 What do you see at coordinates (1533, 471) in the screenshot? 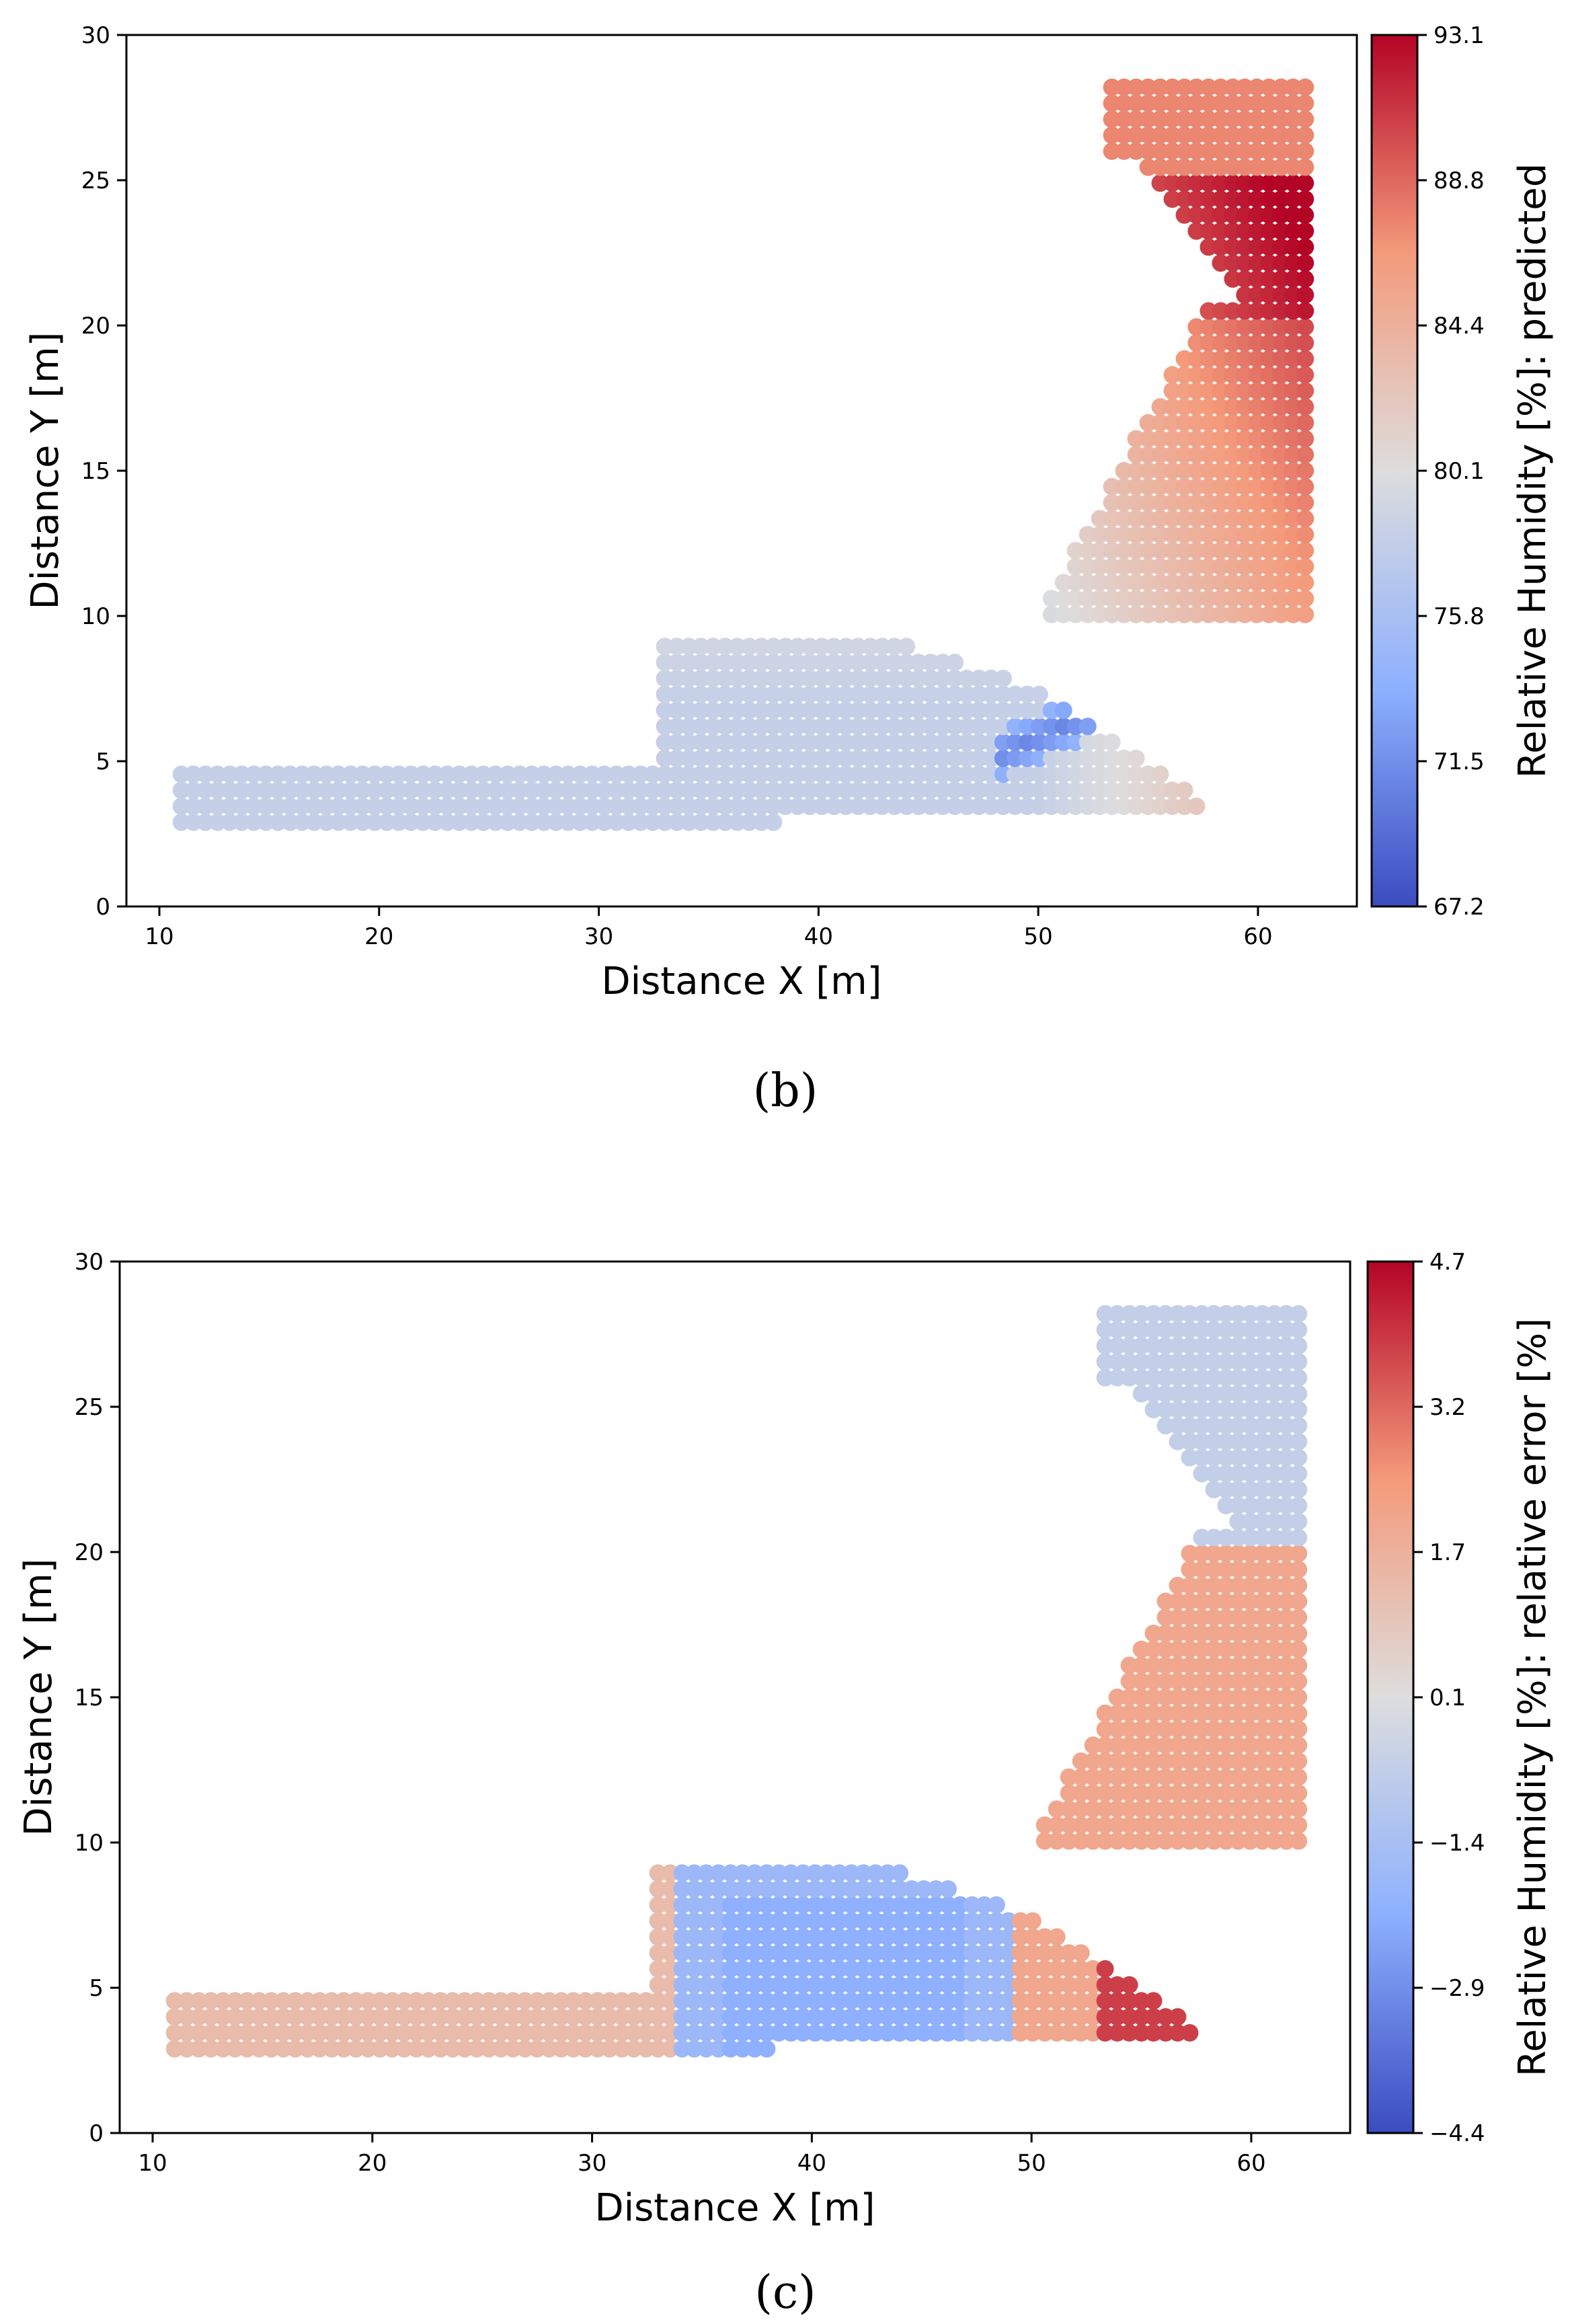
I see `colorbar-label-b: Relative Humidity [%]: predicted` at bounding box center [1533, 471].